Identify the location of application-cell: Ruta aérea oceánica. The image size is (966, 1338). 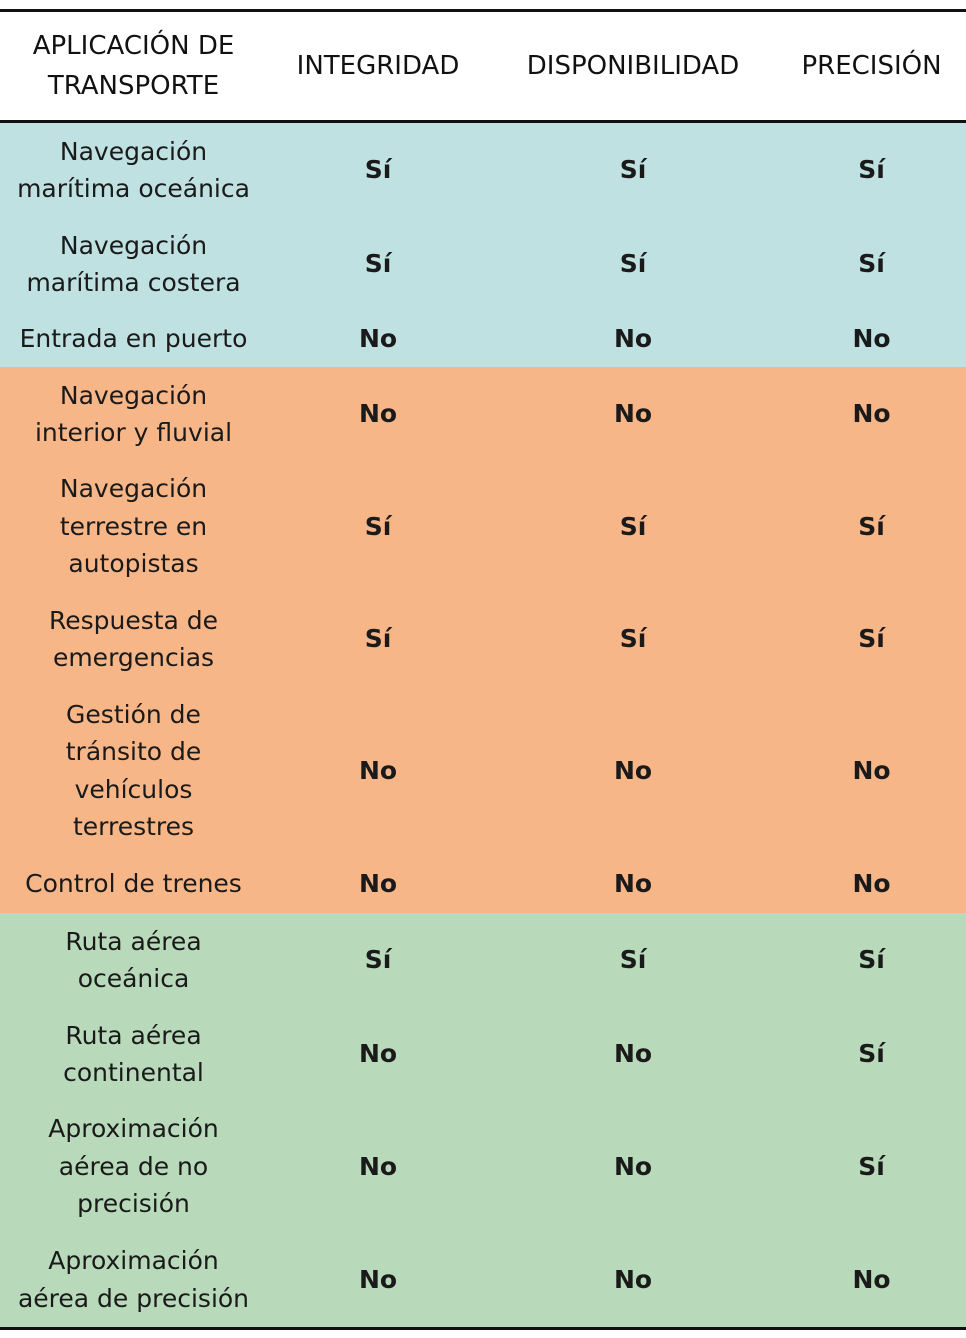
(133, 960).